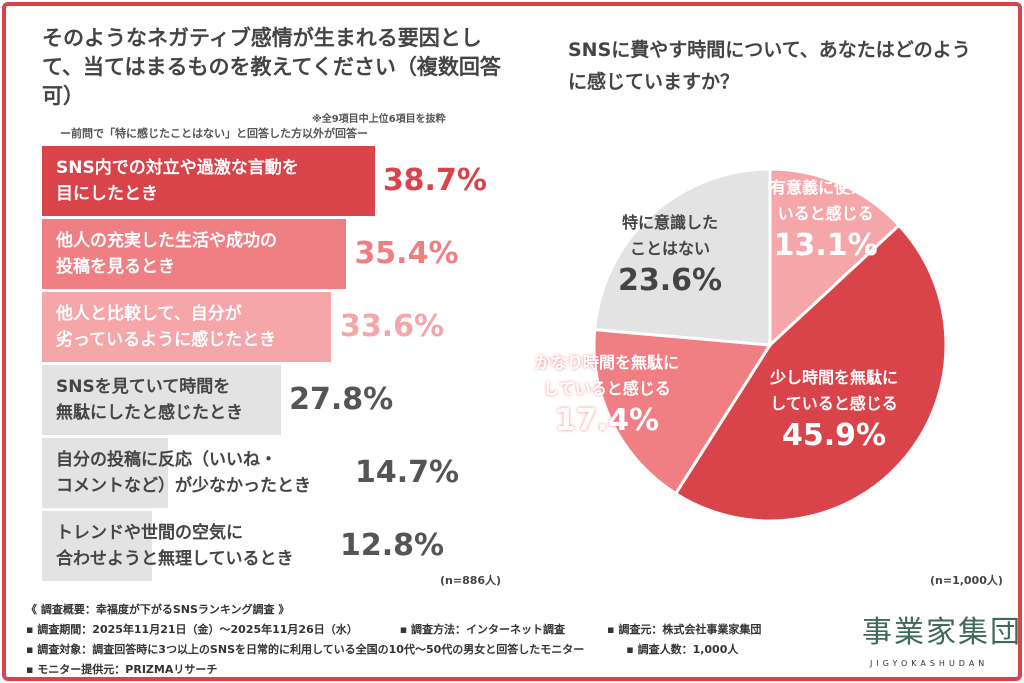 This screenshot has height=683, width=1024. I want to click on bar-value-label: 14.7%, so click(407, 472).